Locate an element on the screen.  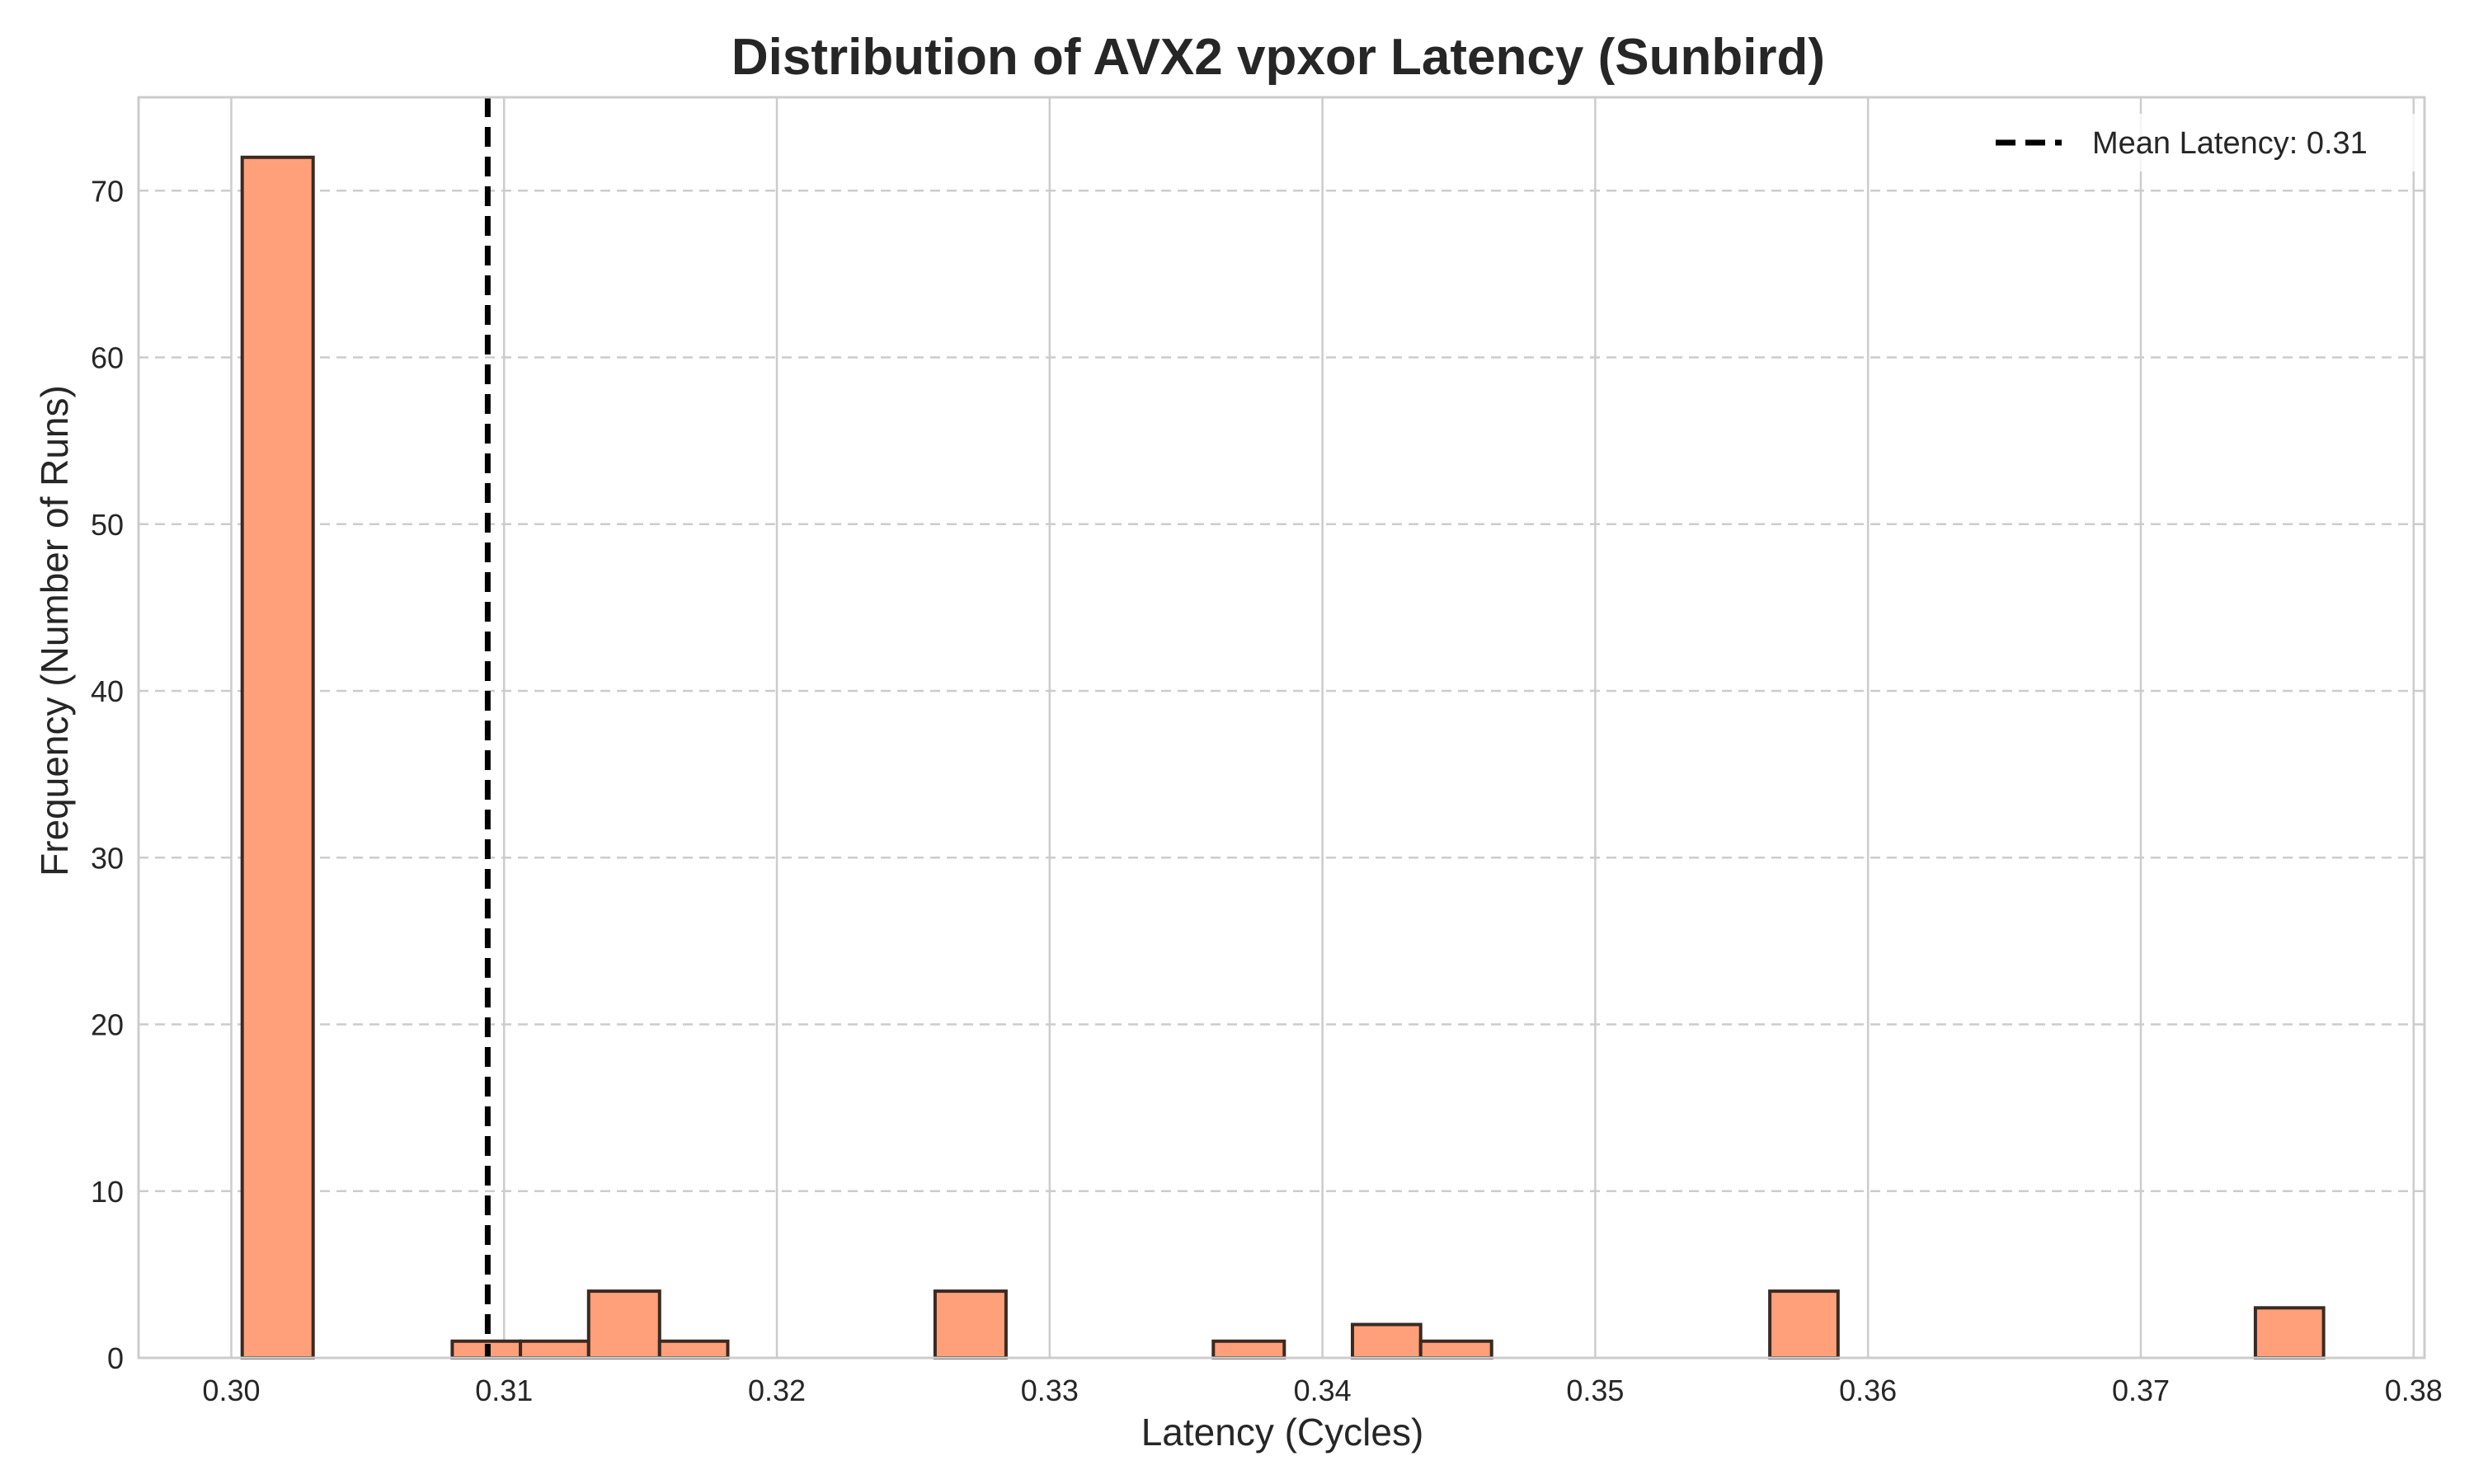
y-tick-label: 70 is located at coordinates (107, 191).